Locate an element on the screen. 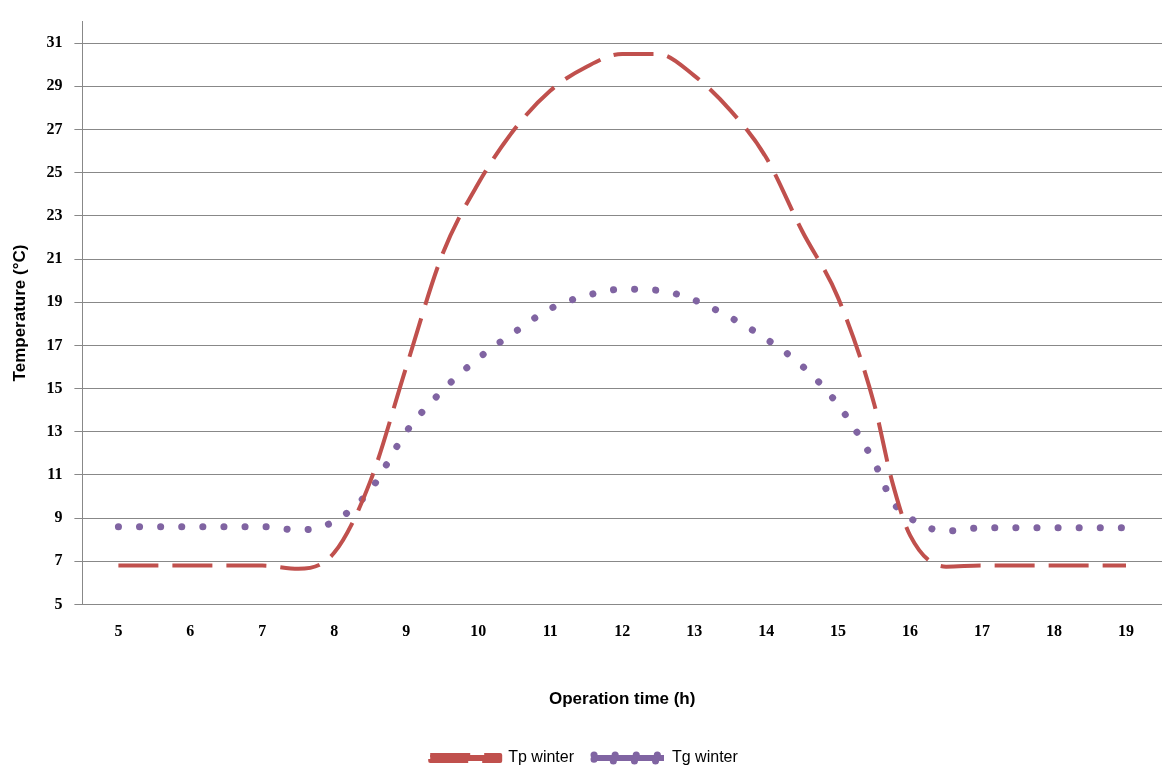 This screenshot has height=784, width=1162. y-tick-label: 29 is located at coordinates (54, 85).